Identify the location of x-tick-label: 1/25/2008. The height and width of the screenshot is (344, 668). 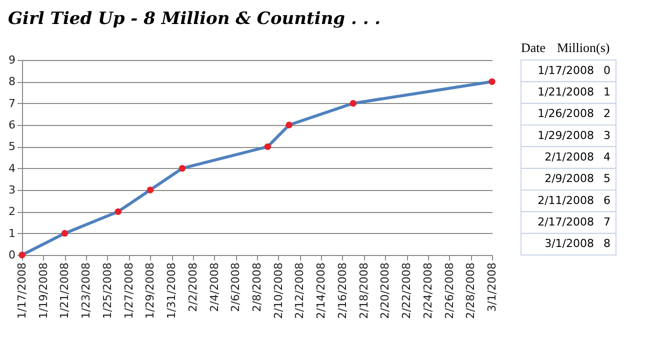
(107, 290).